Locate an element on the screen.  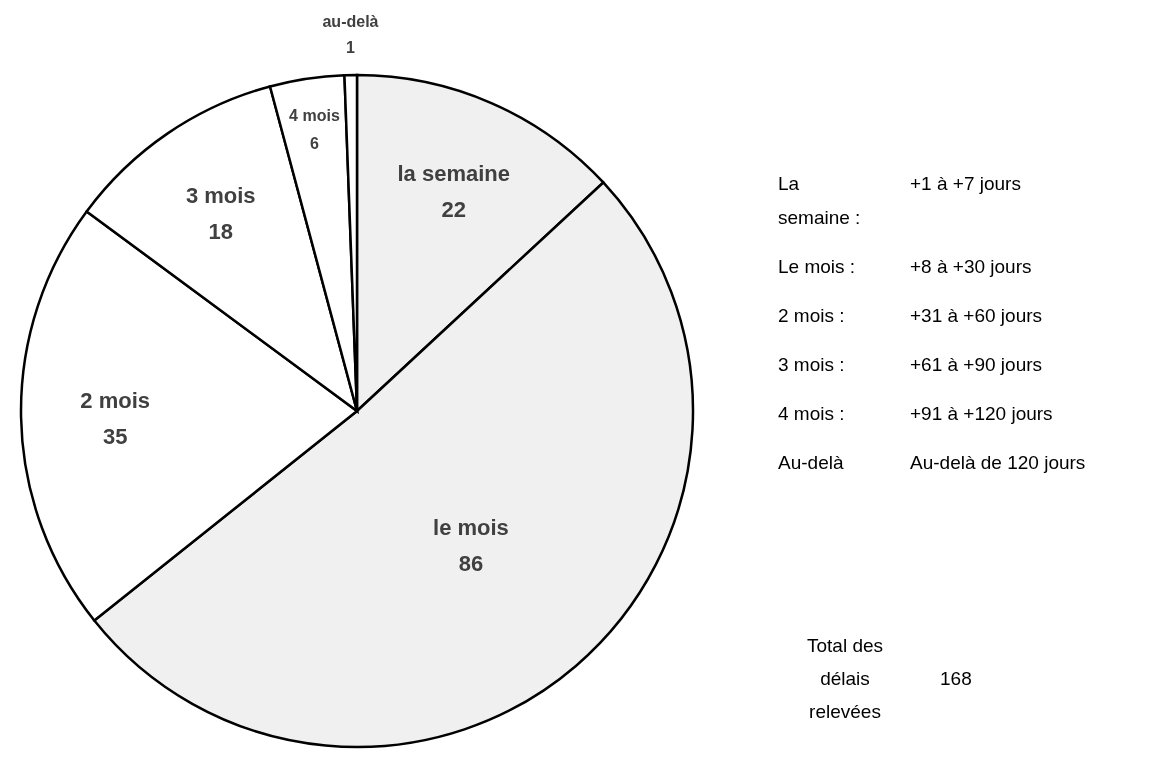
text: +31 à +60 jours is located at coordinates (976, 315).